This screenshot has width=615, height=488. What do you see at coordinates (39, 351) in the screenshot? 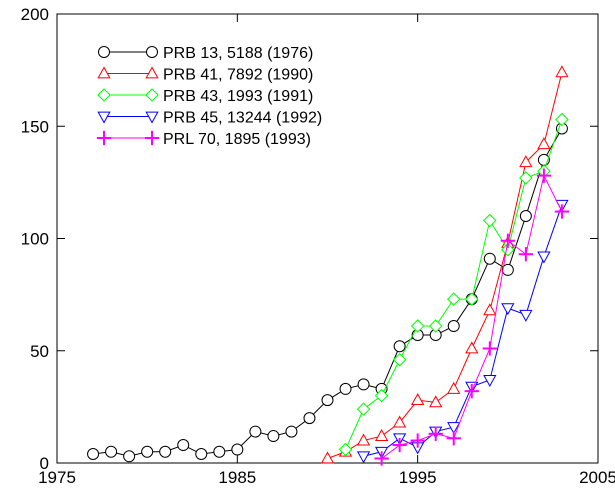
I see `y-tick-label: 50` at bounding box center [39, 351].